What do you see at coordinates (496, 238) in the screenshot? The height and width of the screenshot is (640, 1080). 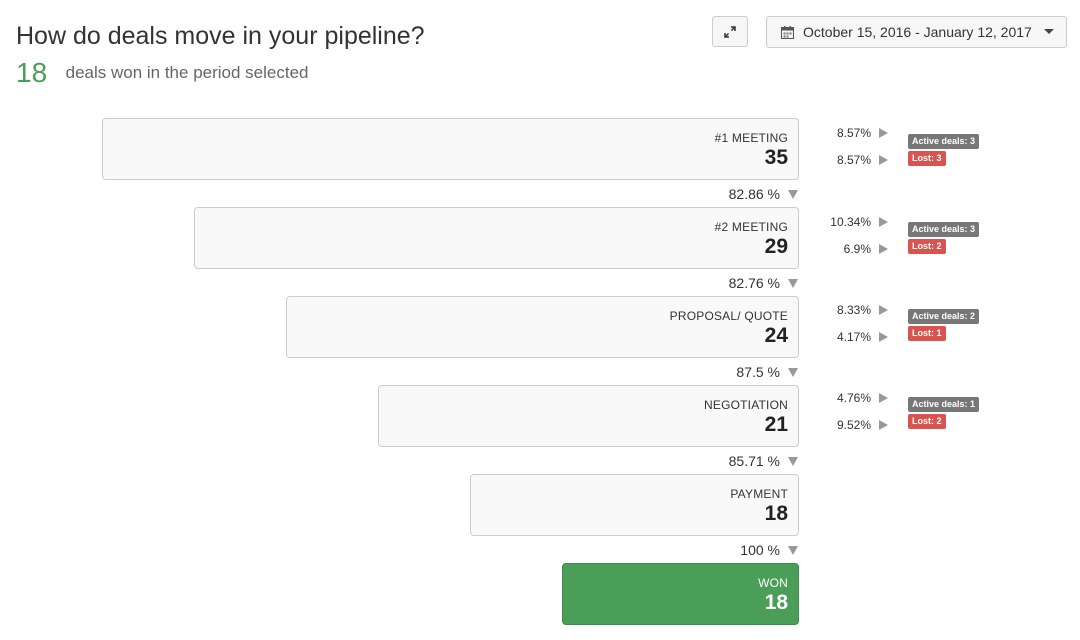 I see `stage-meeting-2: #2 MEETING 29` at bounding box center [496, 238].